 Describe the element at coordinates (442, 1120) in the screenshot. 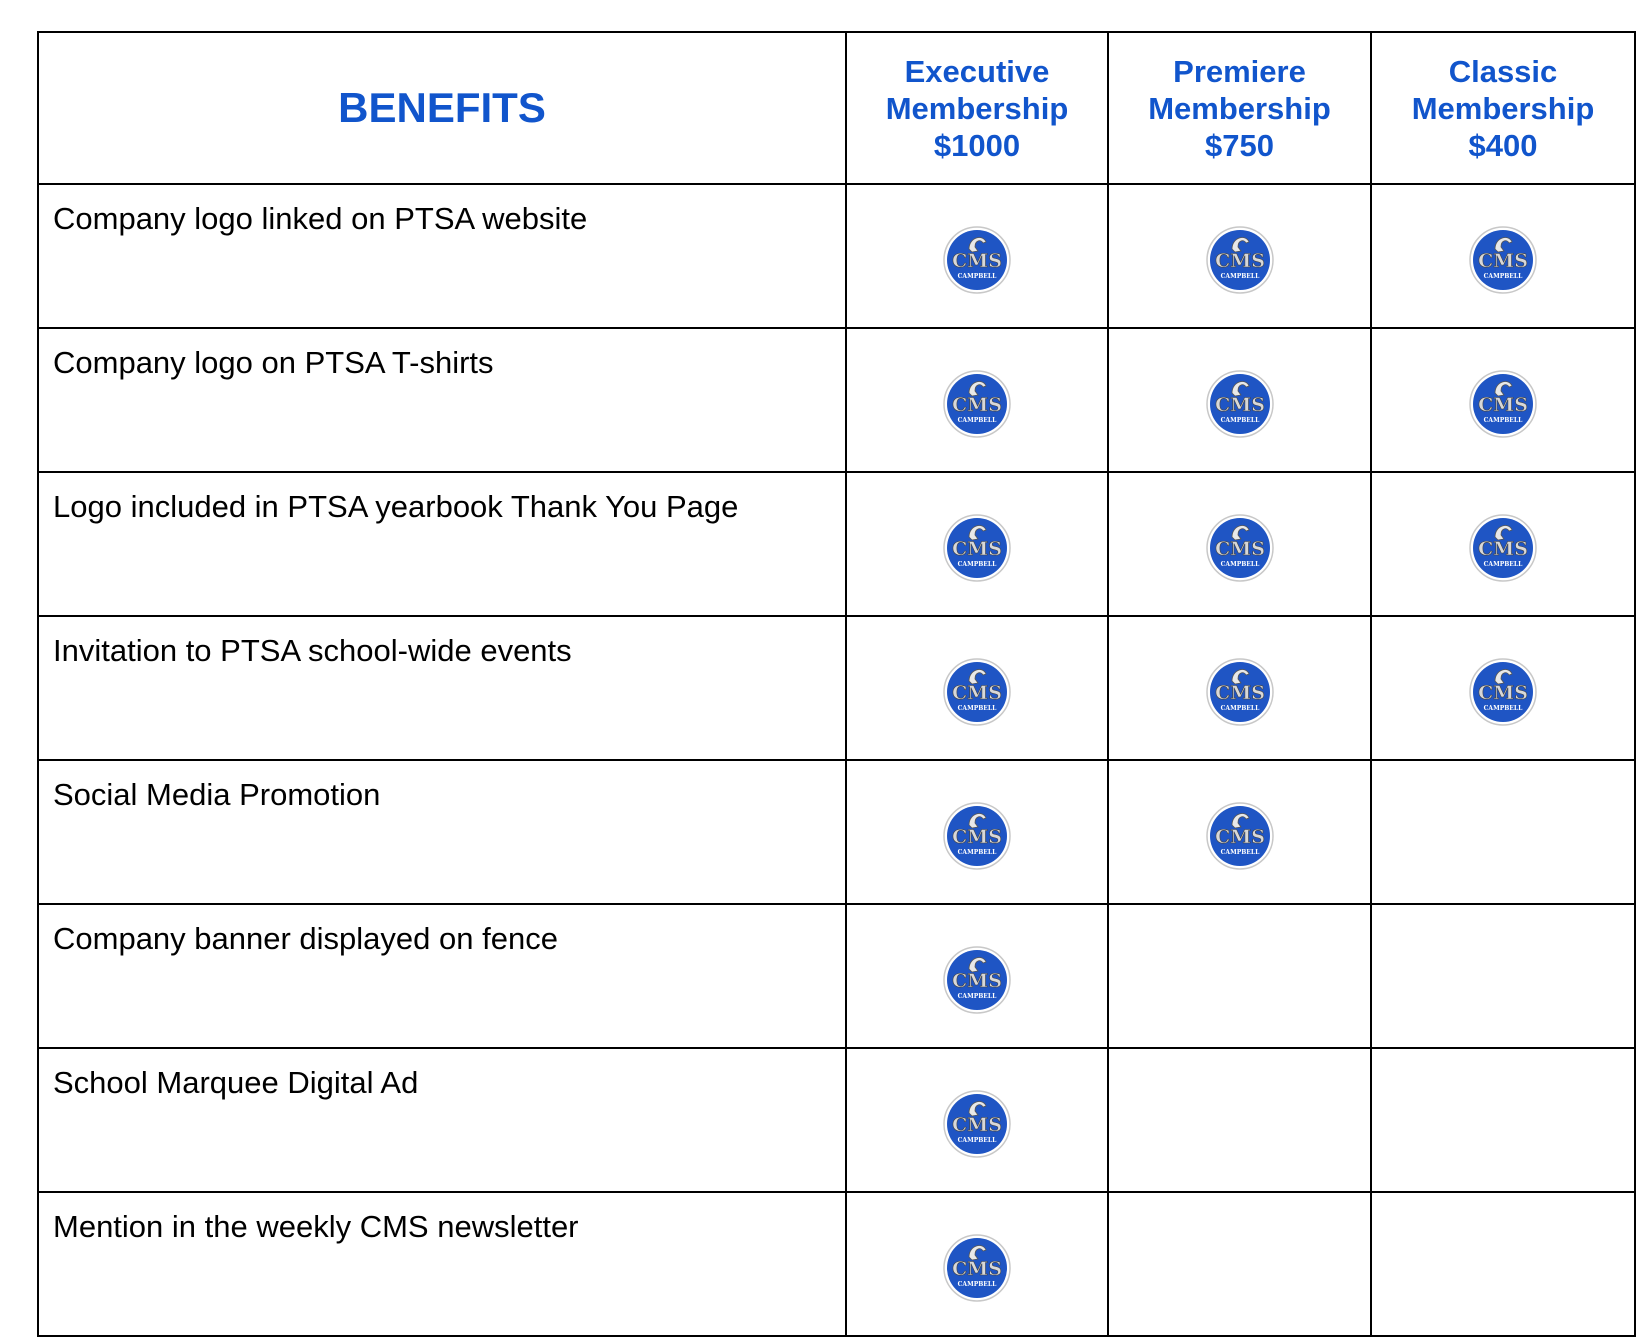

I see `benefit-label: School Marquee Digital Ad` at that location.